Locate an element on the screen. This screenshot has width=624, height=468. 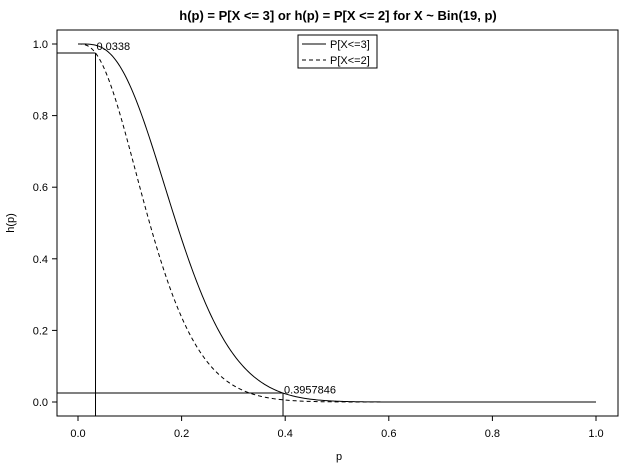
annotation-2: 0.3957846 is located at coordinates (310, 390).